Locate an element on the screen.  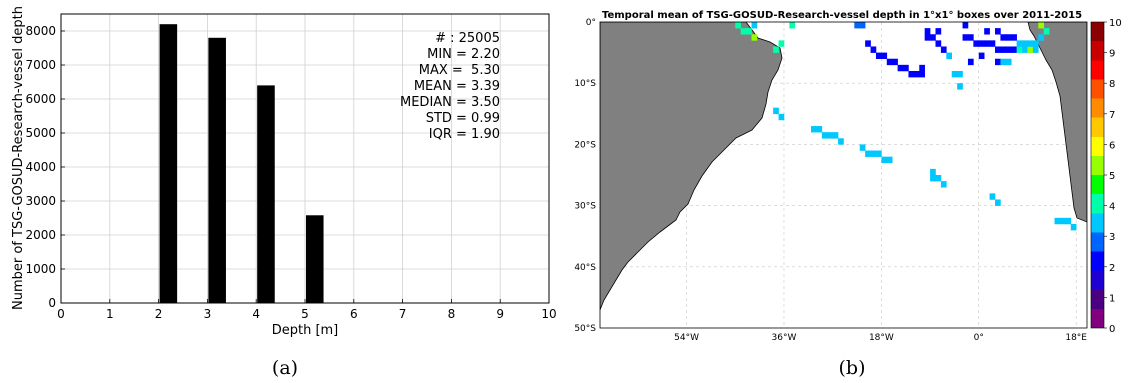
latitude-tick-label: 0° is located at coordinates (591, 23).